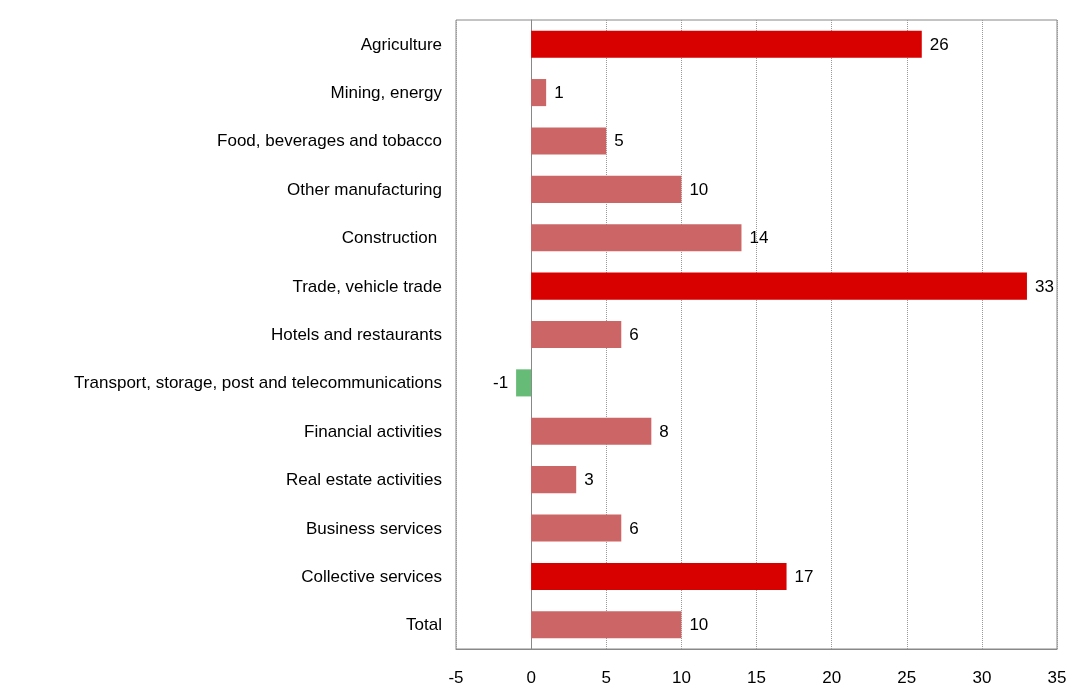  Describe the element at coordinates (531, 677) in the screenshot. I see `x-tick-label: 0` at that location.